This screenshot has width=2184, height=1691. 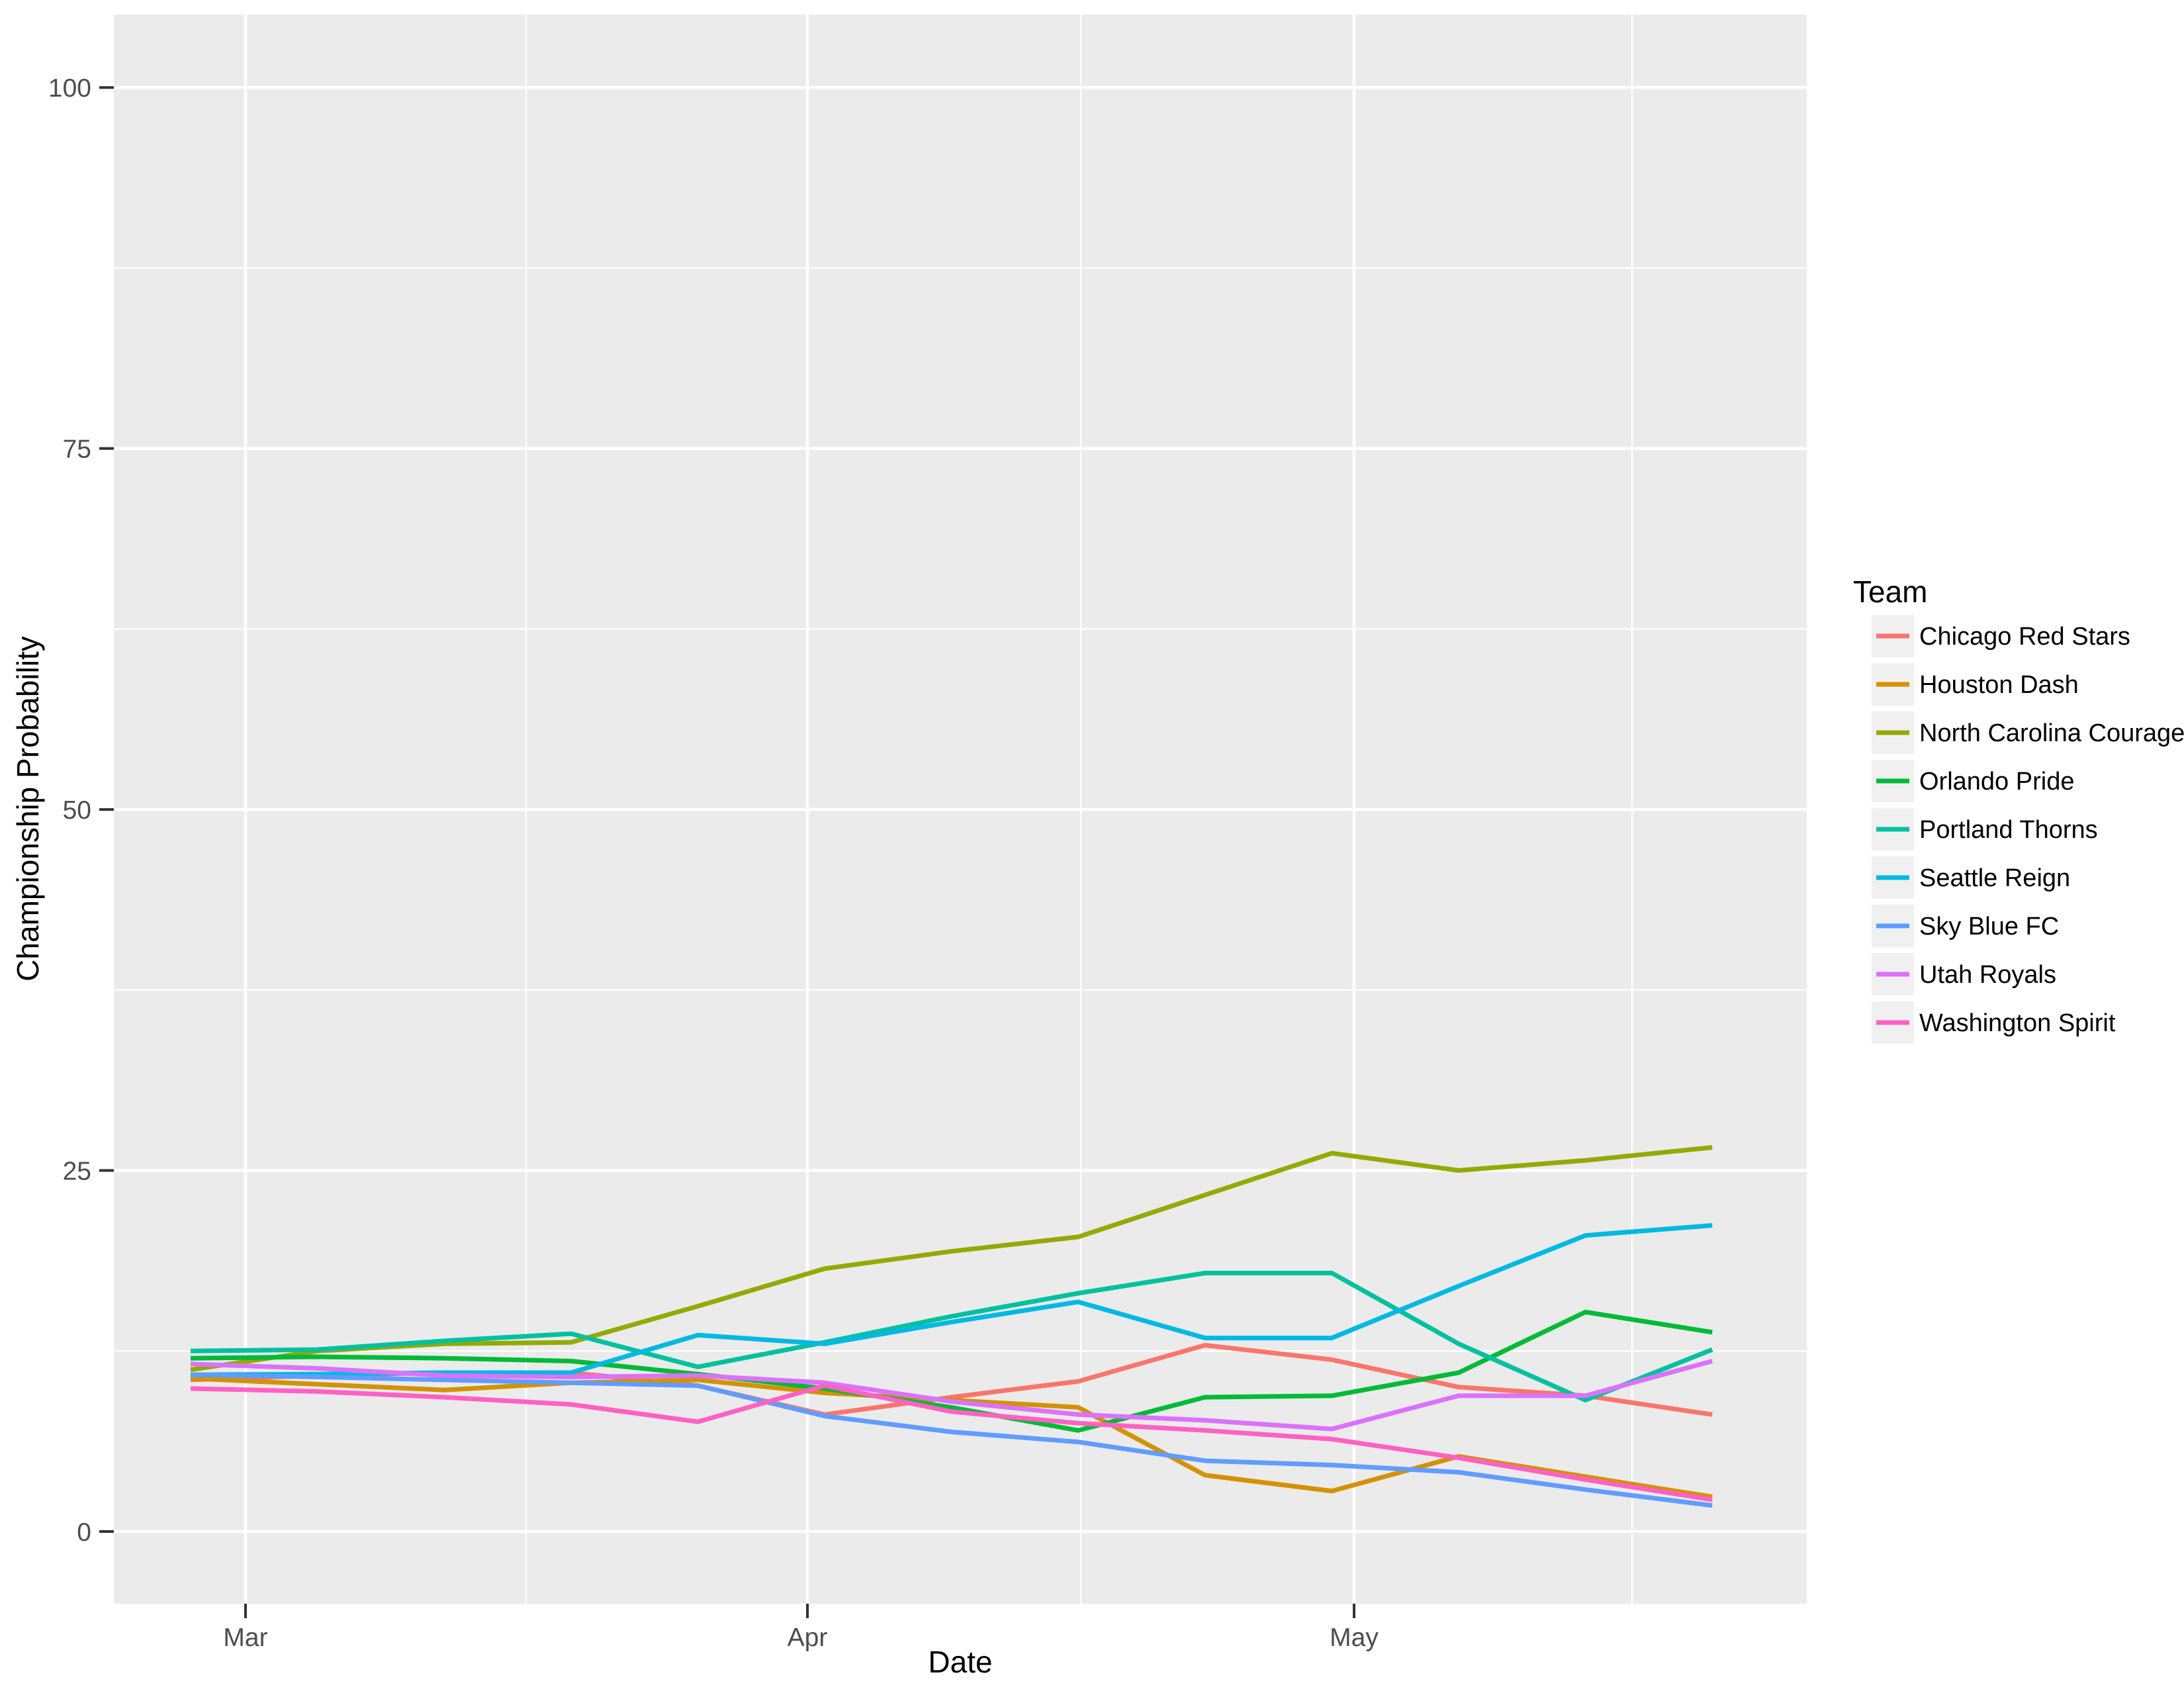 I want to click on legend-item-chicago-red-stars: Chicago Red Stars, so click(x=2001, y=636).